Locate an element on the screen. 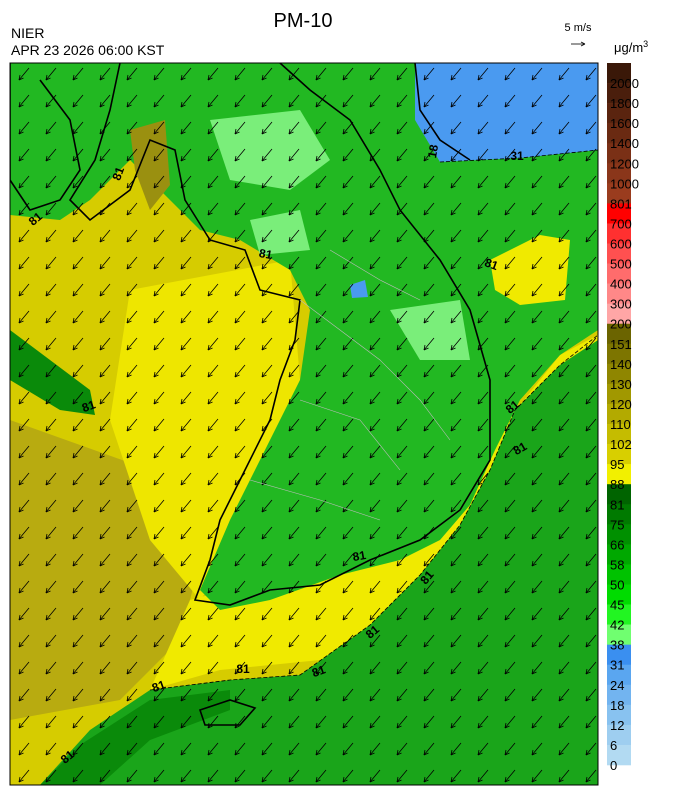 This screenshot has width=682, height=800. contour-label: 31 is located at coordinates (517, 156).